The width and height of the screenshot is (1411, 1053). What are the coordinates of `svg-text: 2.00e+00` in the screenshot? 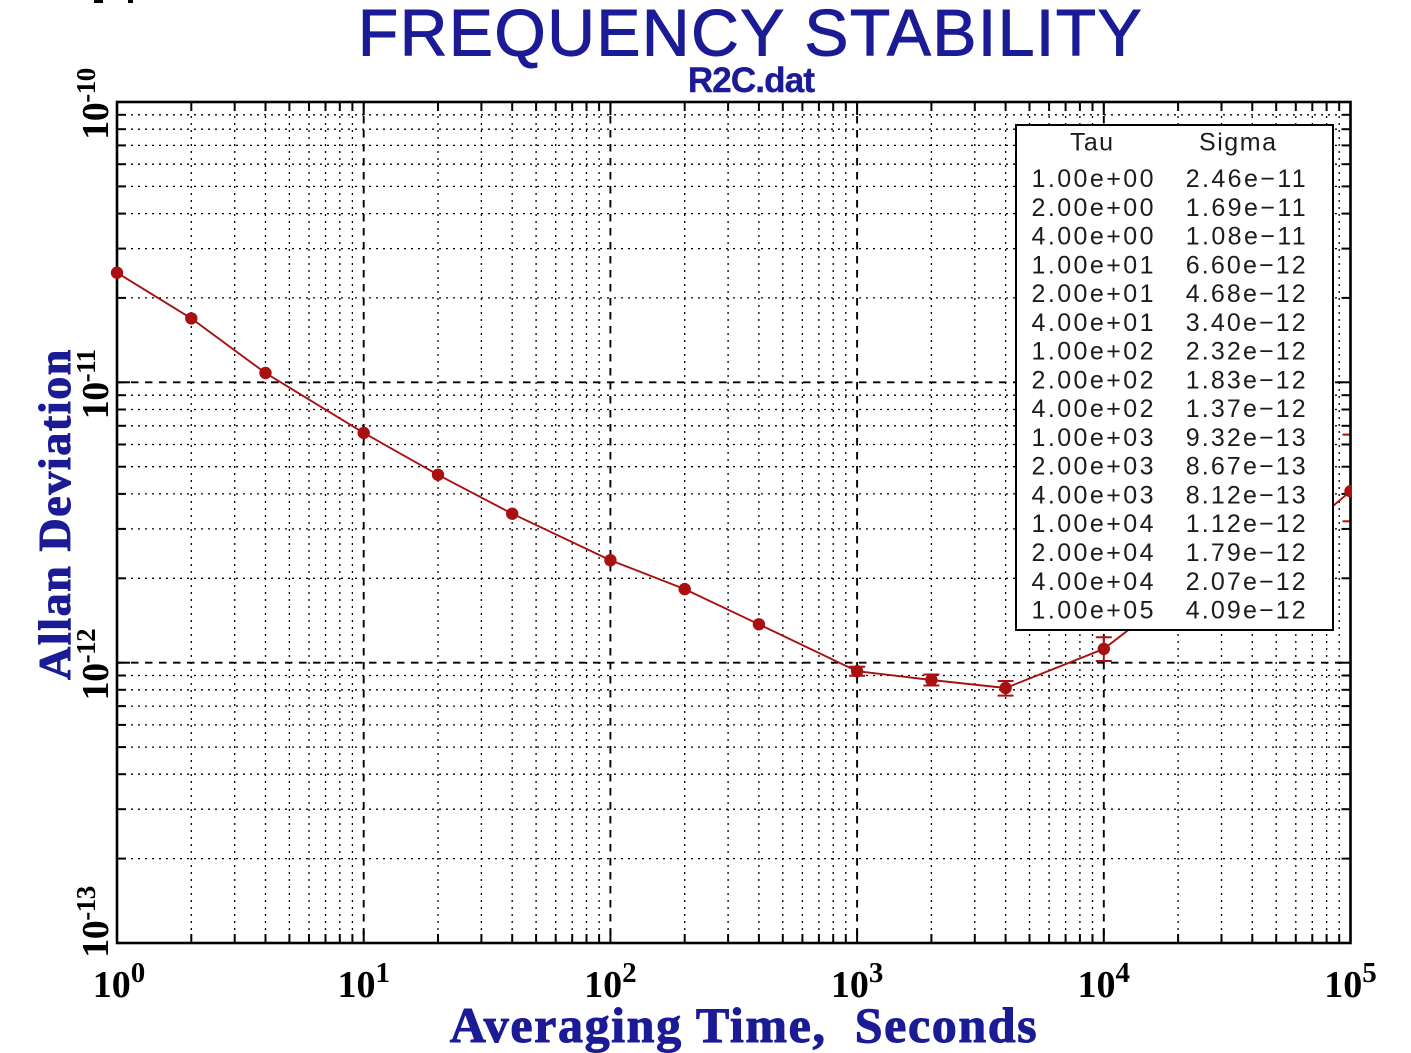 It's located at (1093, 208).